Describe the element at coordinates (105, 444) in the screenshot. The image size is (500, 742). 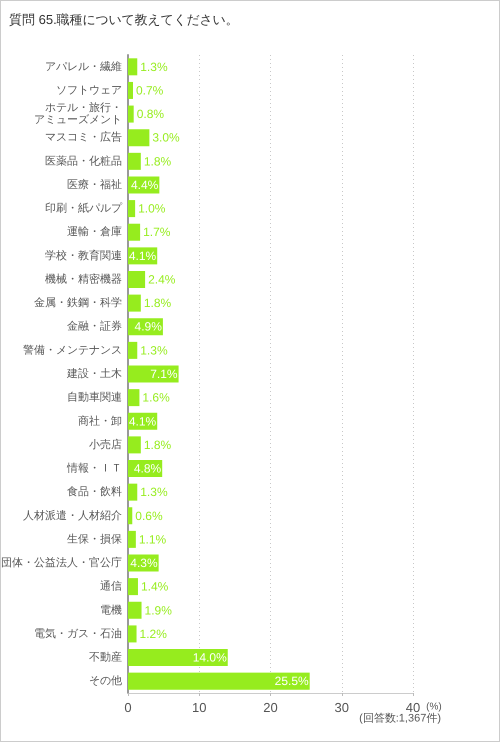
I see `y-tick-label: 小売店` at that location.